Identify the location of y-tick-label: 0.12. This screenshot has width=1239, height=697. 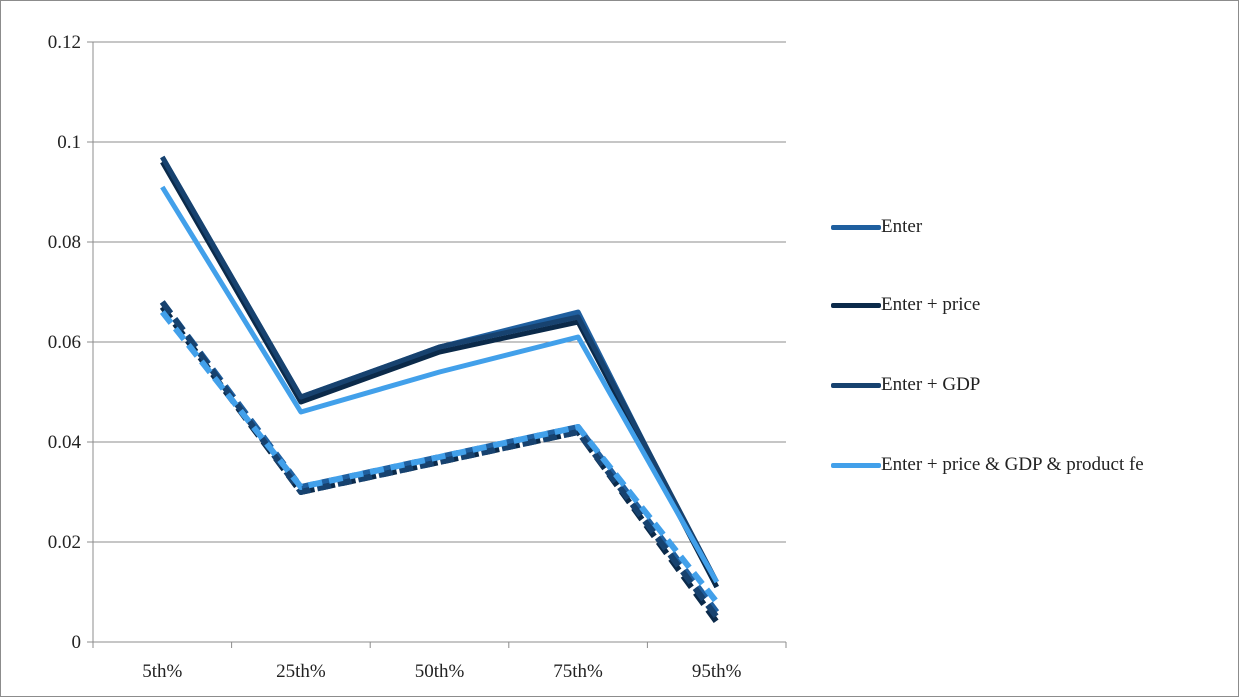
(64, 42).